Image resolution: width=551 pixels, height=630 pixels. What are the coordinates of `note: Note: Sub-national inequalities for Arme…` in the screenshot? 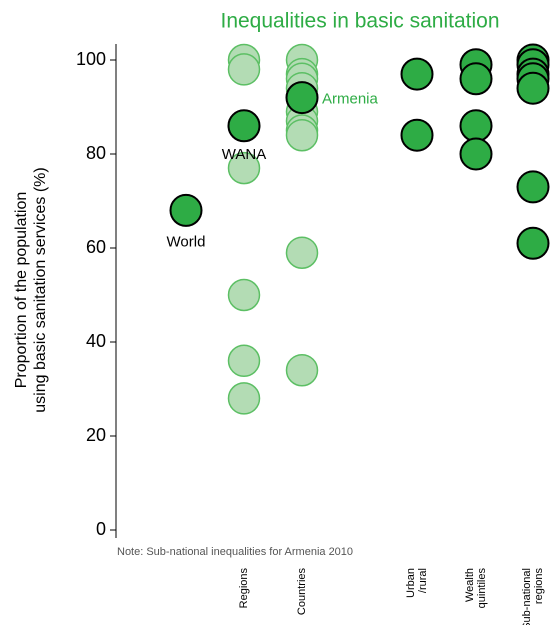 It's located at (235, 552).